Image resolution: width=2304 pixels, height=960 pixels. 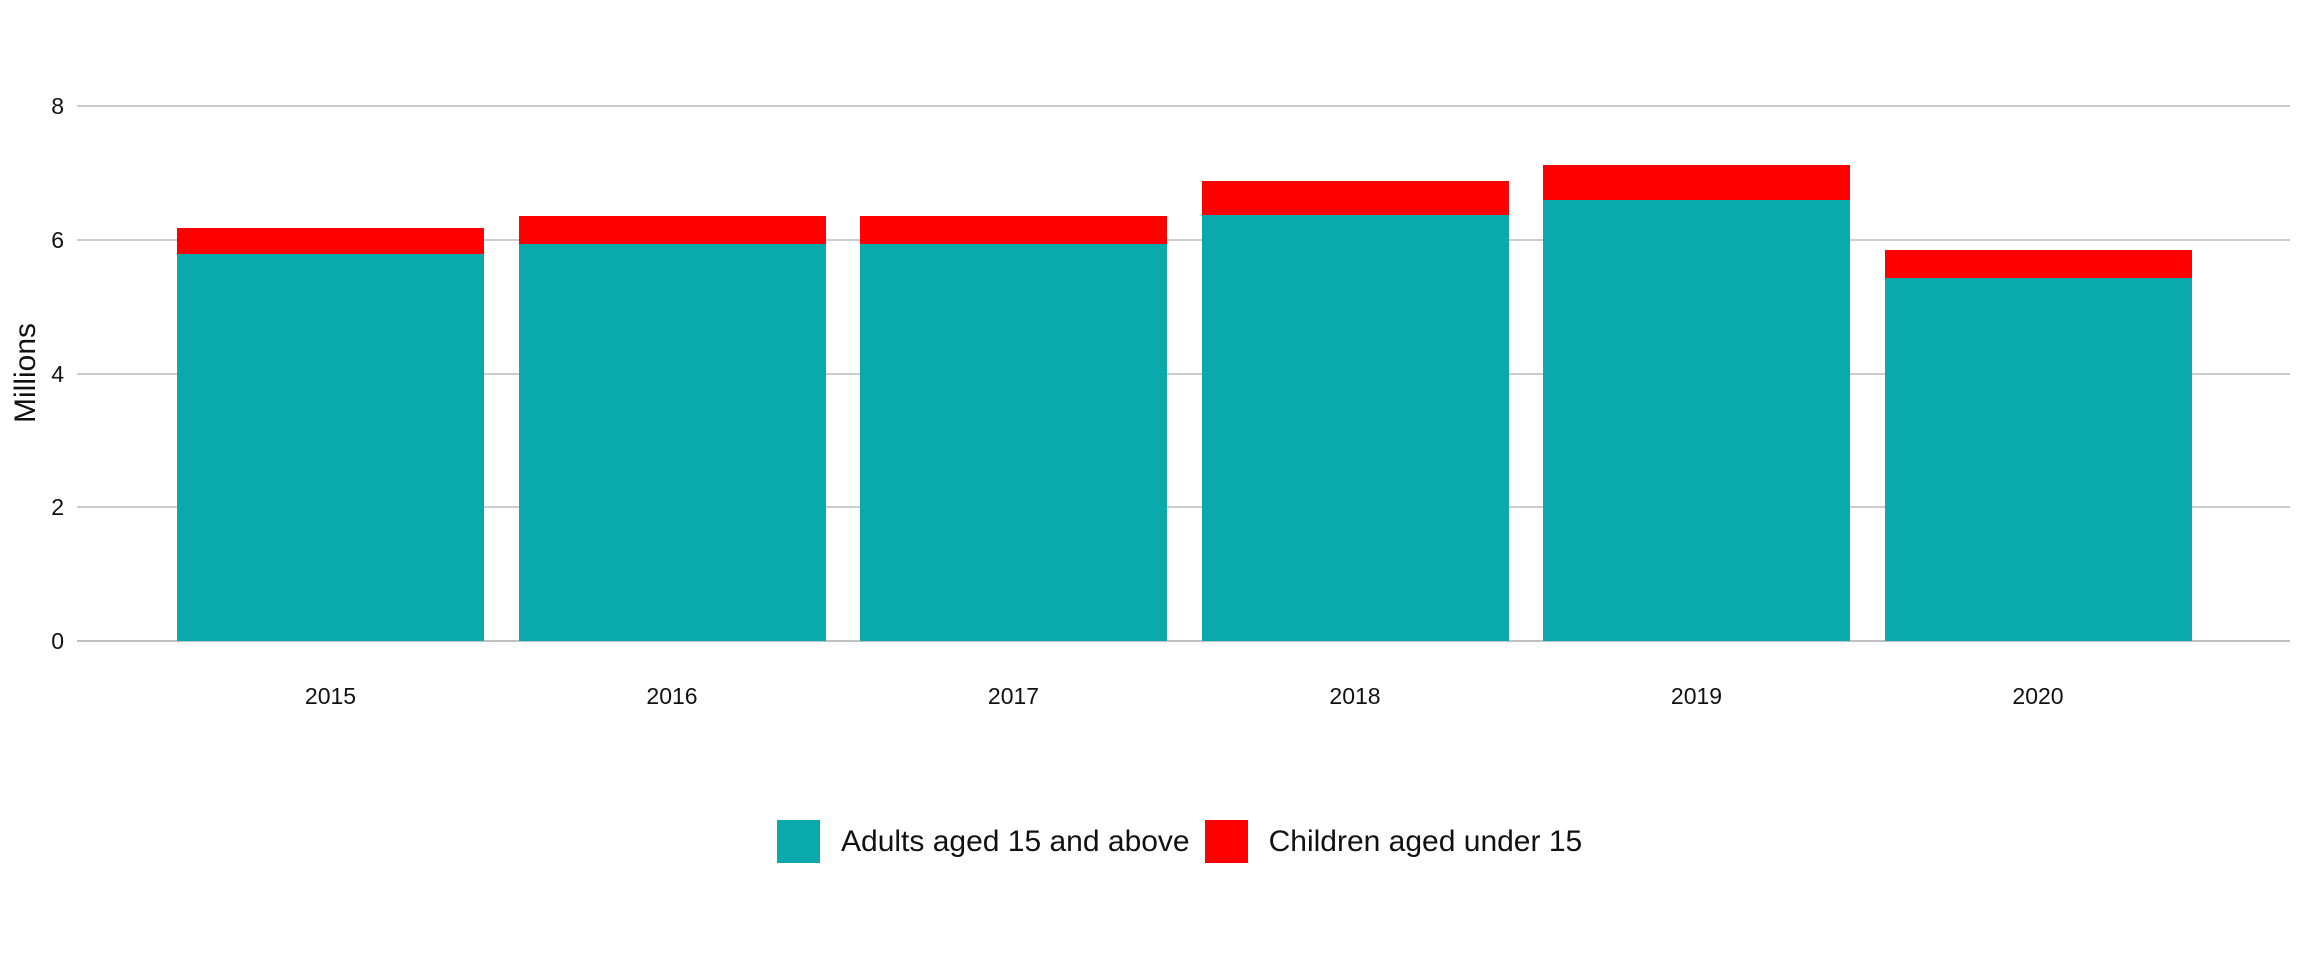 I want to click on bar-segment-children-2016, so click(x=672, y=229).